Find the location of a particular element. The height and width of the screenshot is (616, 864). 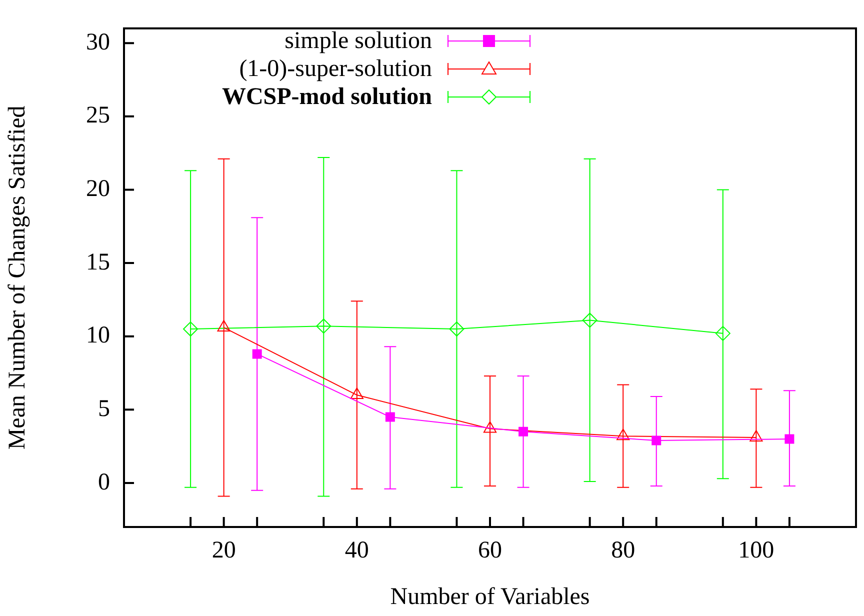

y-tick-label: 30 is located at coordinates (98, 42).